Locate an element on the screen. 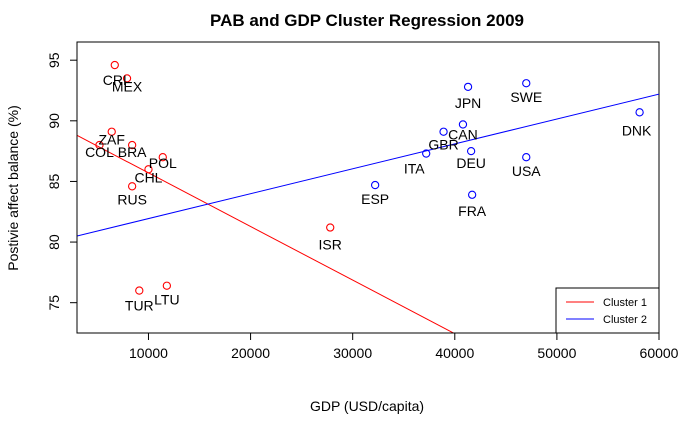 The width and height of the screenshot is (700, 432). point-label-isr: ISR is located at coordinates (330, 245).